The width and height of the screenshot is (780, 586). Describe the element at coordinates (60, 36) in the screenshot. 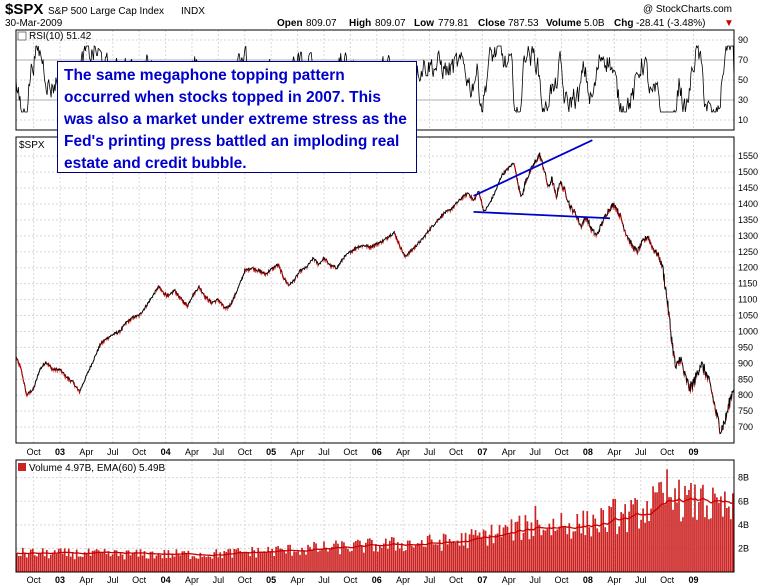

I see `rsi-panel-label: RSI(10) 51.42` at that location.